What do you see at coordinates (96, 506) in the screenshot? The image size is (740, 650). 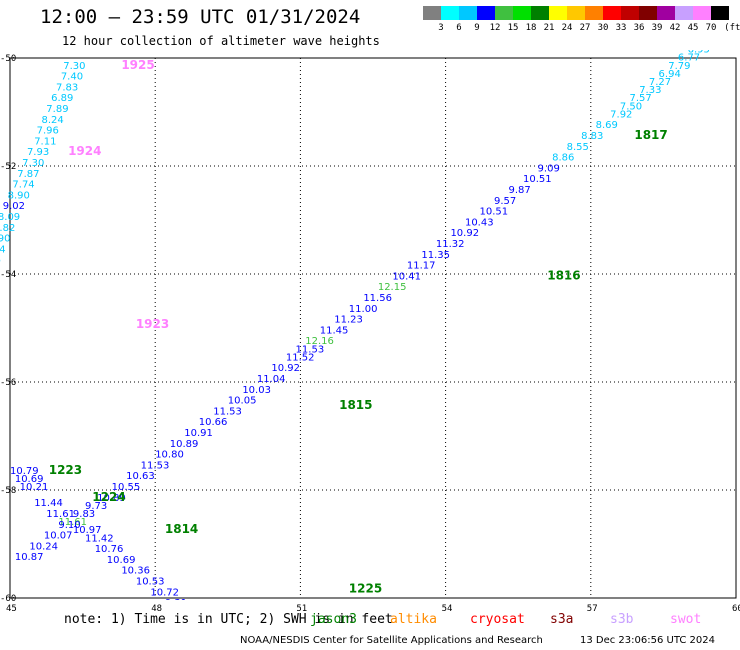 I see `data-point-label: 9.73` at bounding box center [96, 506].